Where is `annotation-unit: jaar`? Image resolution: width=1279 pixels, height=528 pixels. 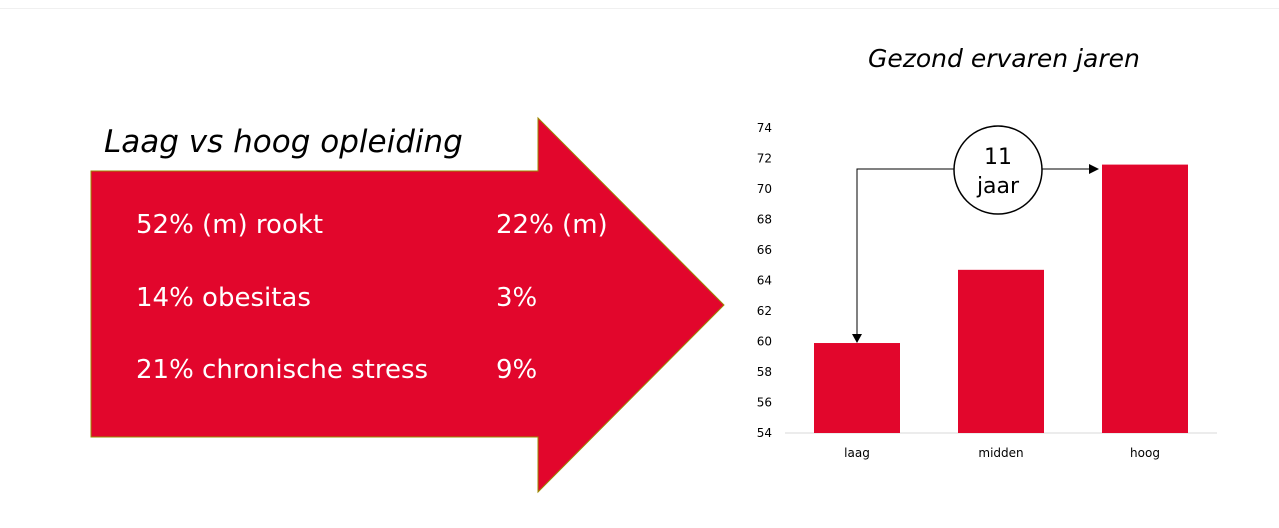
annotation-unit: jaar is located at coordinates (998, 186).